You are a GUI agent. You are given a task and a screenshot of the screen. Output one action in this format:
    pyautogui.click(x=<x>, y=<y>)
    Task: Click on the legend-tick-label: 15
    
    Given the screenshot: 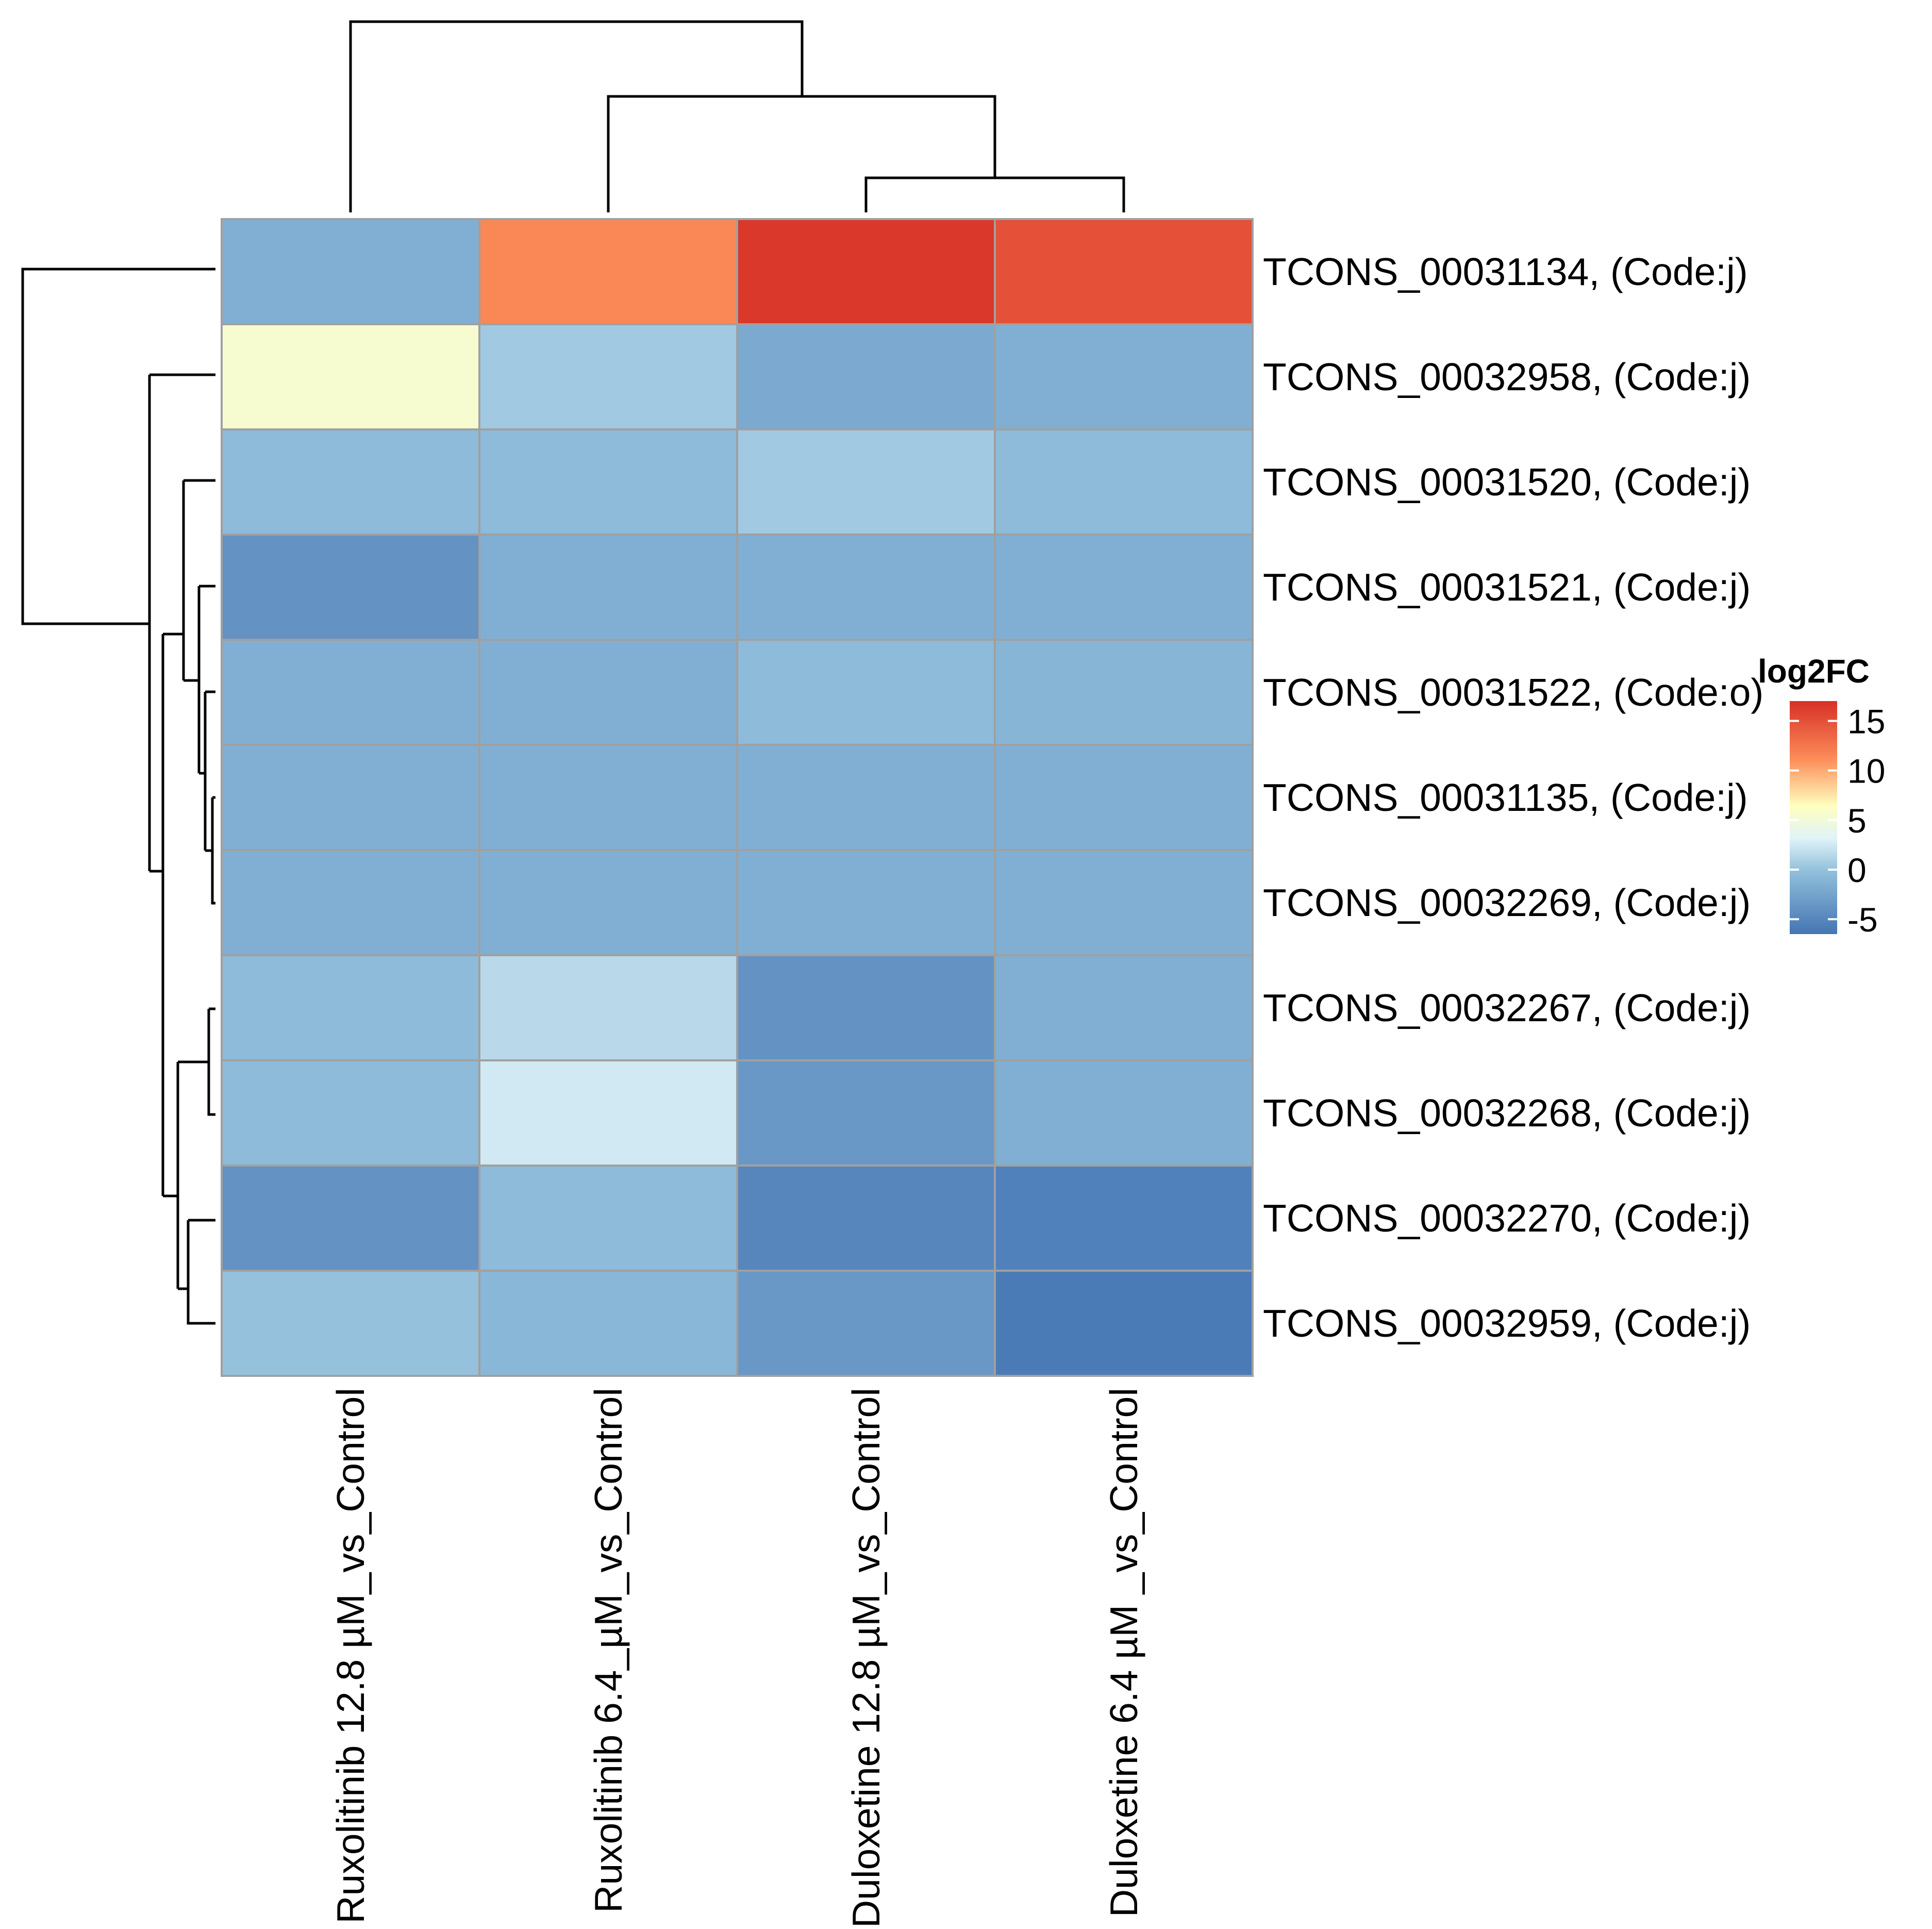 What is the action you would take?
    pyautogui.click(x=1866, y=721)
    